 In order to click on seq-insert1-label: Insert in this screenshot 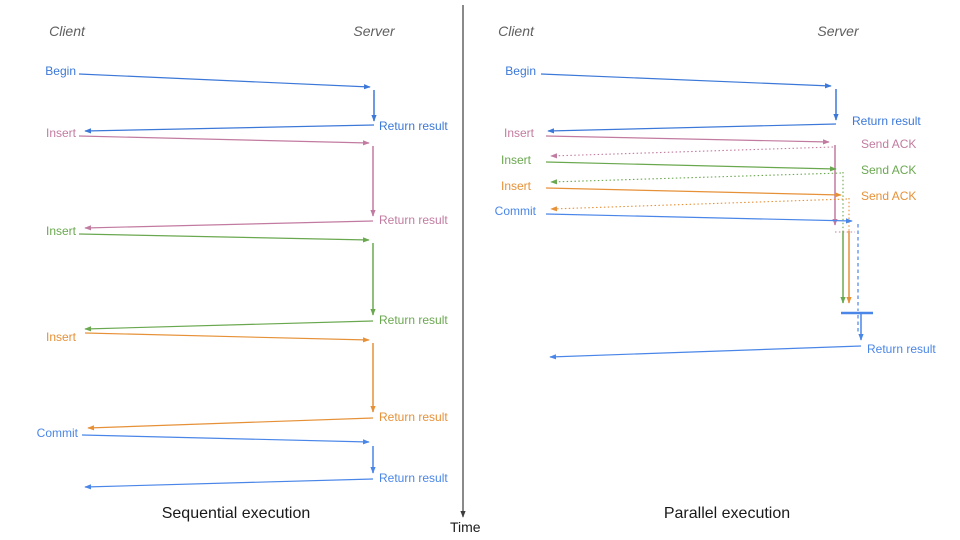, I will do `click(61, 133)`.